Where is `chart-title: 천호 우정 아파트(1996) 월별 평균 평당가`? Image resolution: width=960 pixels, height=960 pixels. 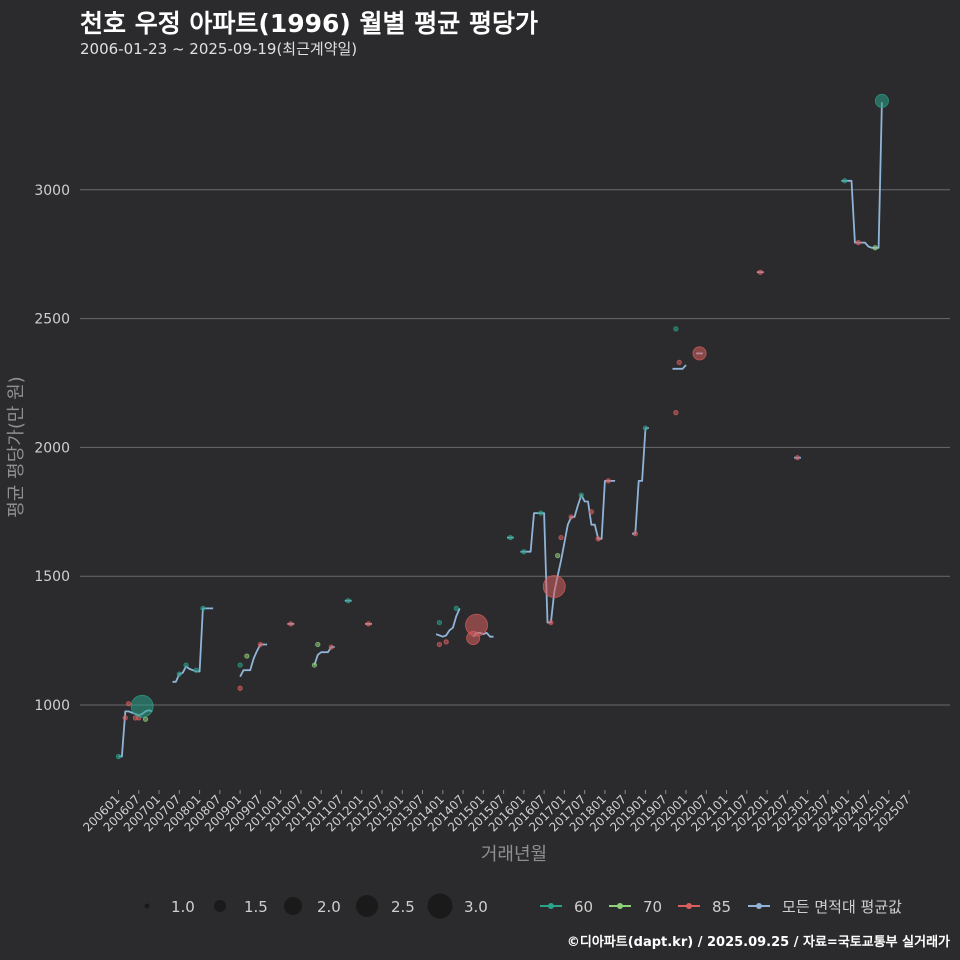 chart-title: 천호 우정 아파트(1996) 월별 평균 평당가 is located at coordinates (309, 23).